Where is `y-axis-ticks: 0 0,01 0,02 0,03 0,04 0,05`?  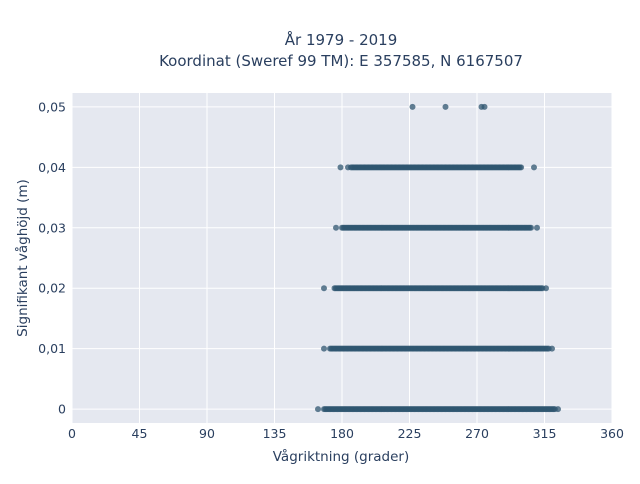 y-axis-ticks: 0 0,01 0,02 0,03 0,04 0,05 is located at coordinates (52, 257).